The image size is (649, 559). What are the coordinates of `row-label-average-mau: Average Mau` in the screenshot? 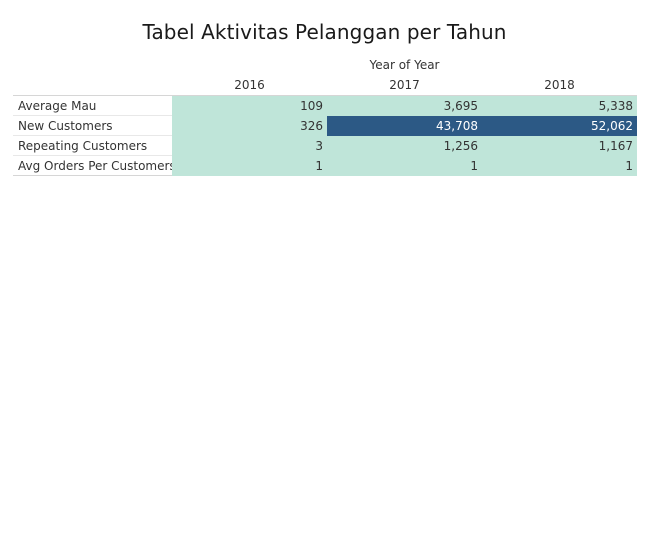 It's located at (92, 106).